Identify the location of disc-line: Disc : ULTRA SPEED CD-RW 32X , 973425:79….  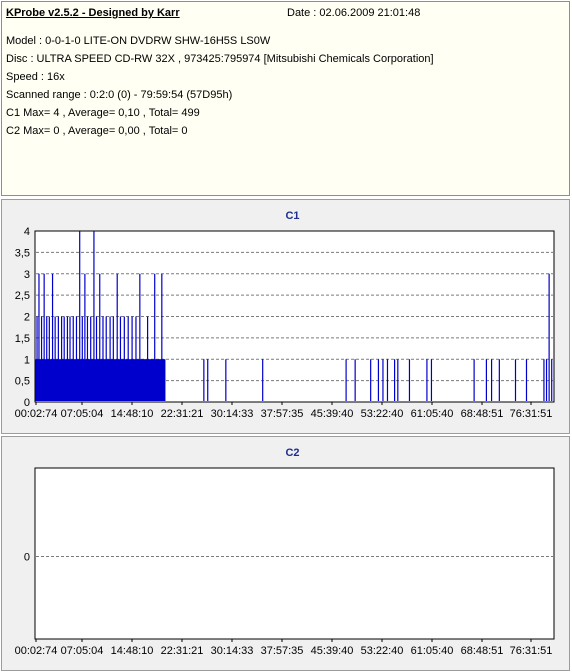
(220, 59).